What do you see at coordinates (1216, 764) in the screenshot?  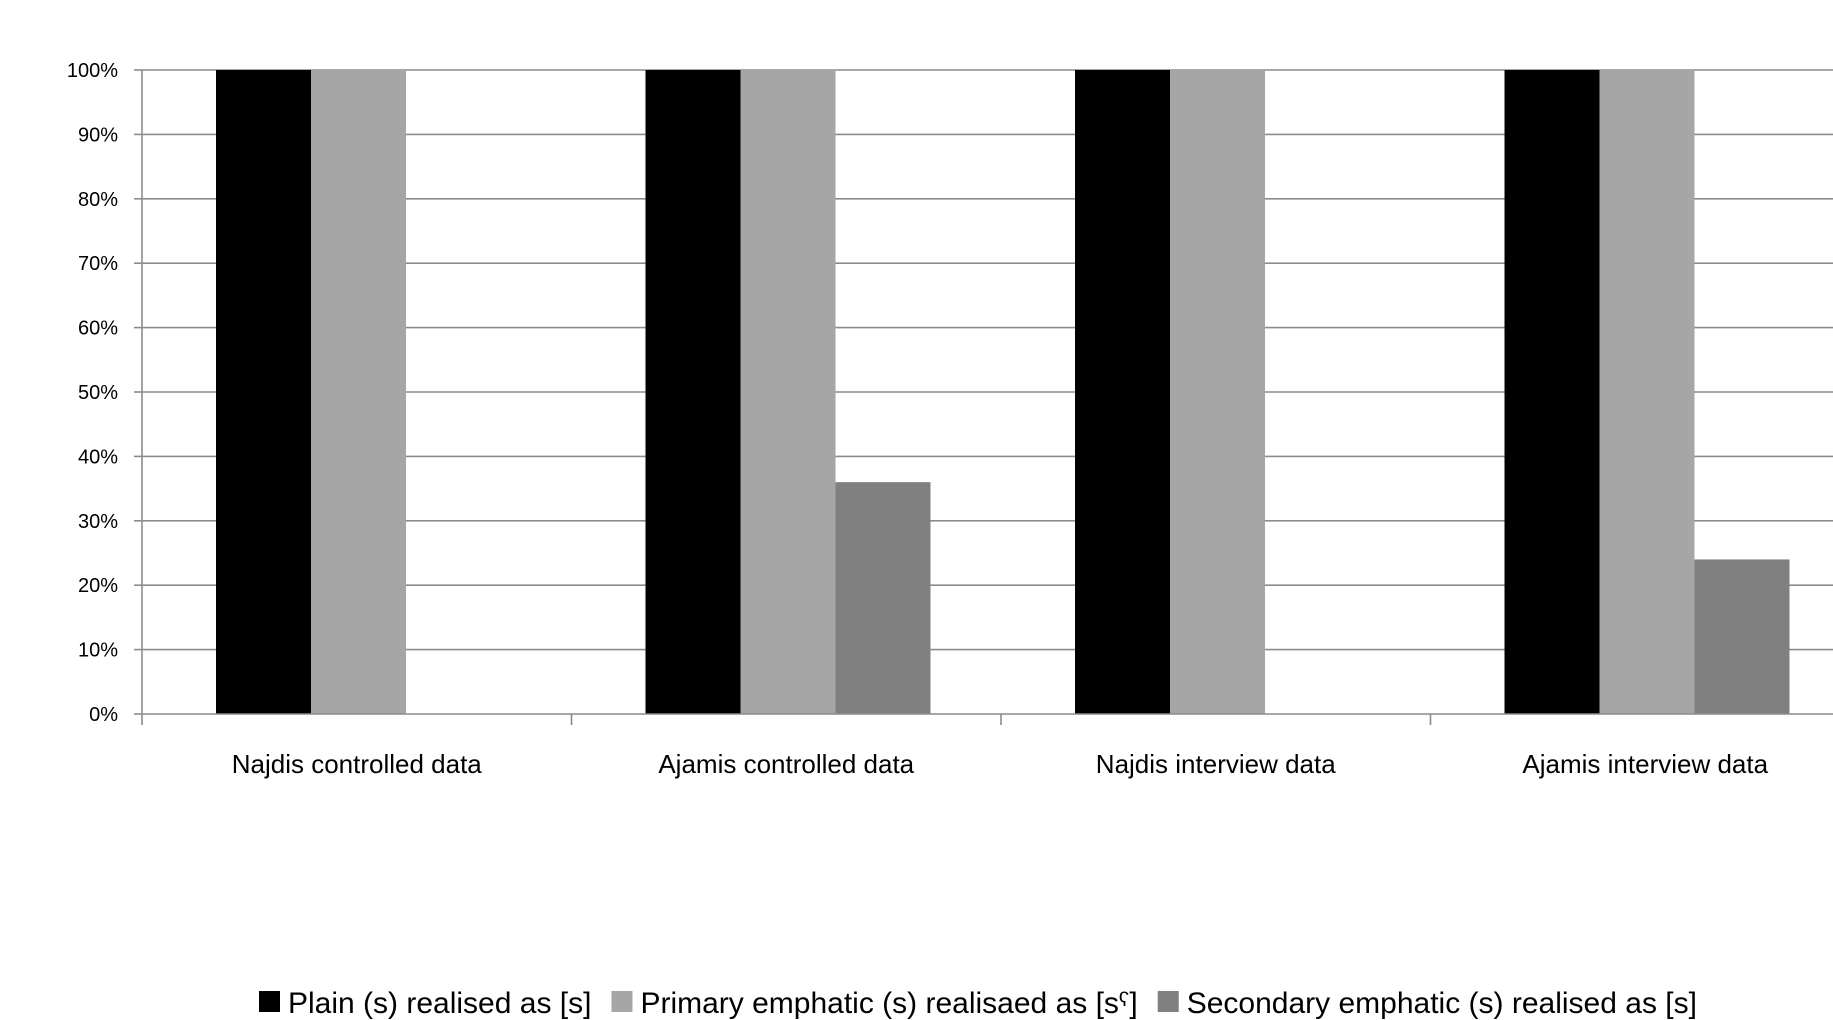 I see `x-tick-label: Najdis interview data` at bounding box center [1216, 764].